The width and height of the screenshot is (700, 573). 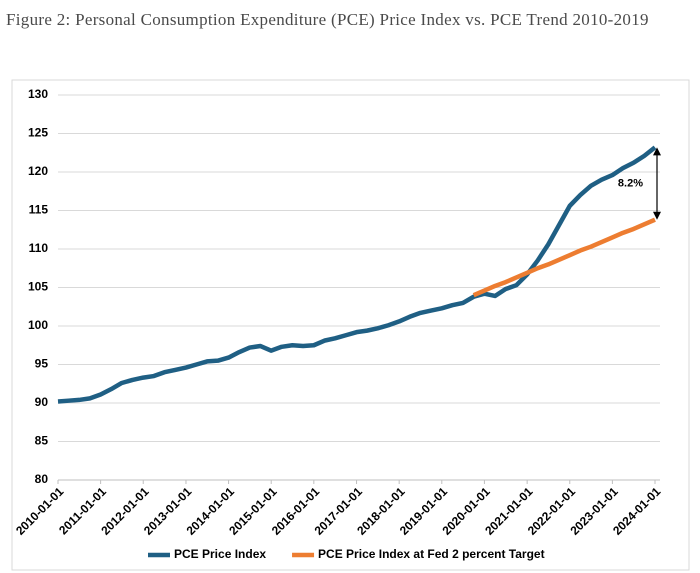 What do you see at coordinates (38, 133) in the screenshot?
I see `y-tick-label: 125` at bounding box center [38, 133].